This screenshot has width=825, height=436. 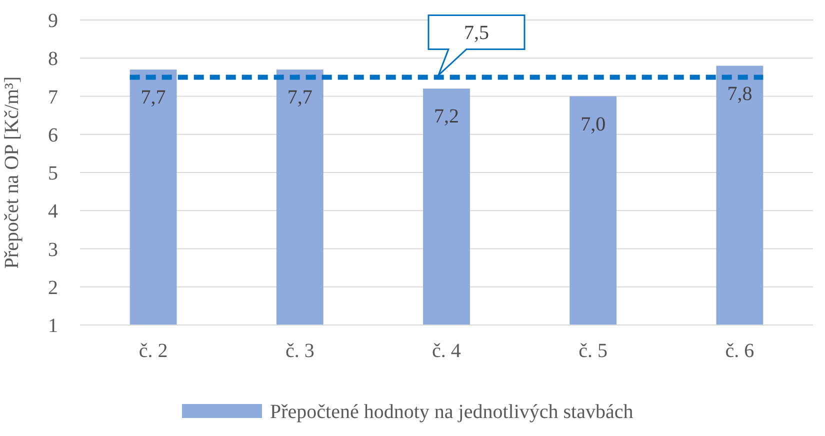 I want to click on y-tick-label: 2, so click(x=53, y=287).